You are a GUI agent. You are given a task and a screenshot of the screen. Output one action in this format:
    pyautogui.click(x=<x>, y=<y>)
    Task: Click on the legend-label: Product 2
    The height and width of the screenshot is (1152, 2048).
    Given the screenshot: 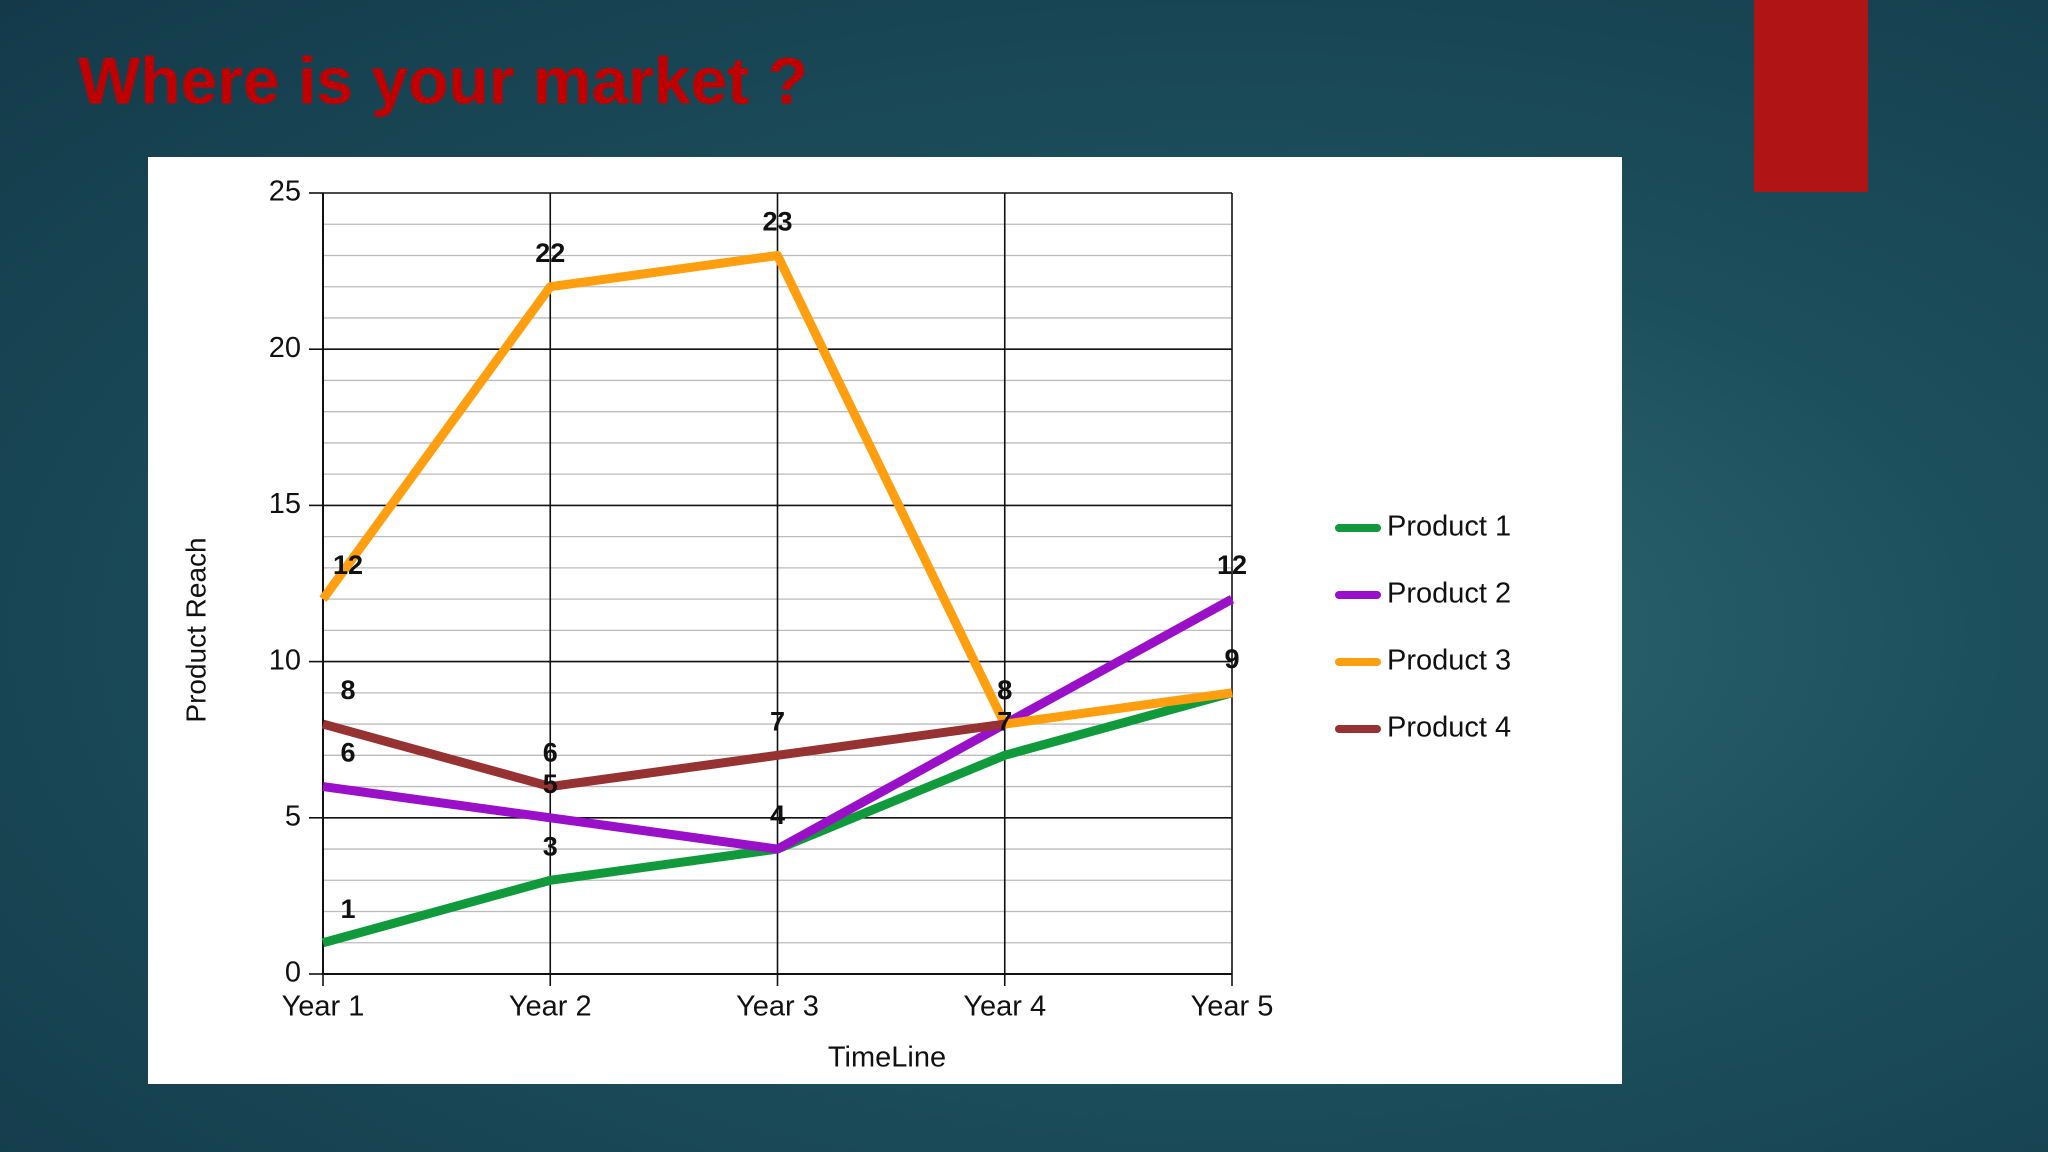 What is the action you would take?
    pyautogui.click(x=1449, y=594)
    